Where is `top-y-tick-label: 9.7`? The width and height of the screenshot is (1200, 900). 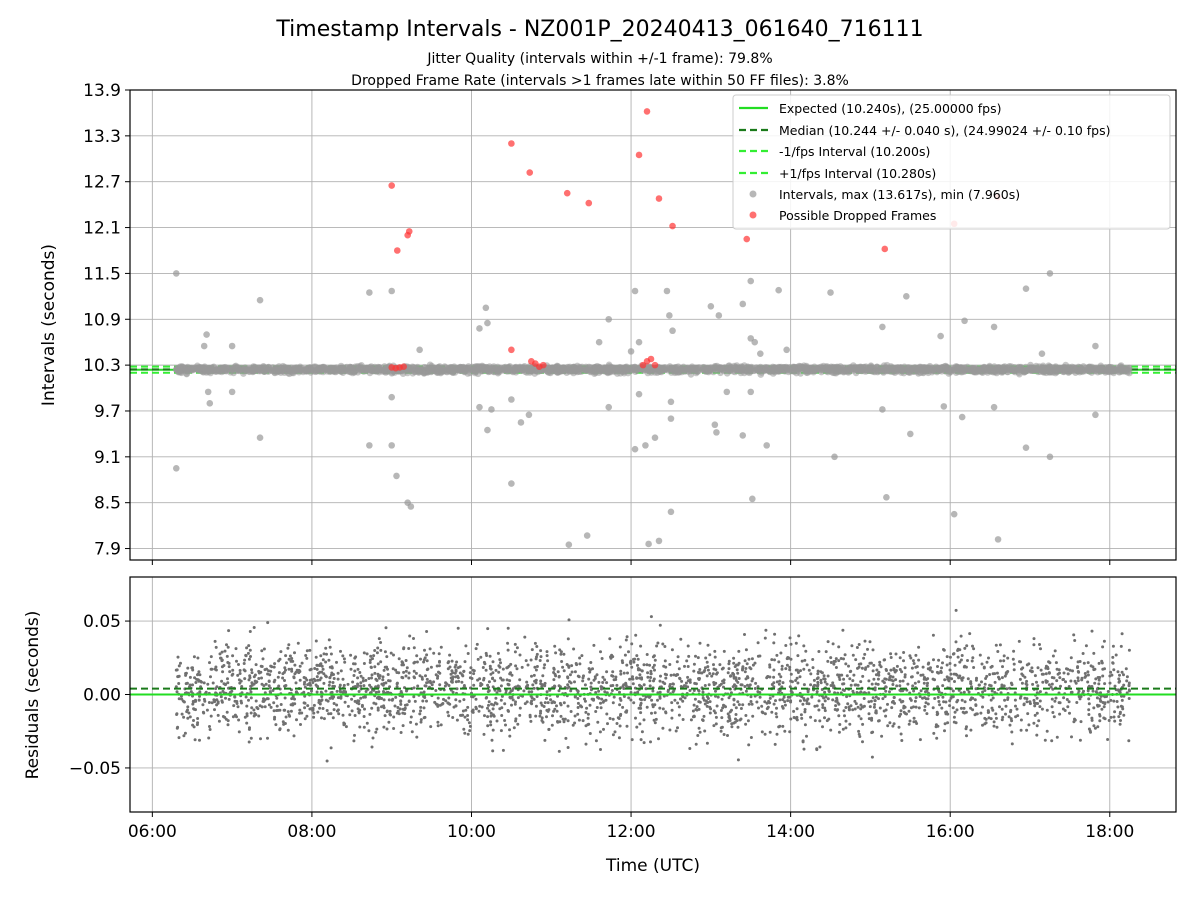 top-y-tick-label: 9.7 is located at coordinates (107, 412).